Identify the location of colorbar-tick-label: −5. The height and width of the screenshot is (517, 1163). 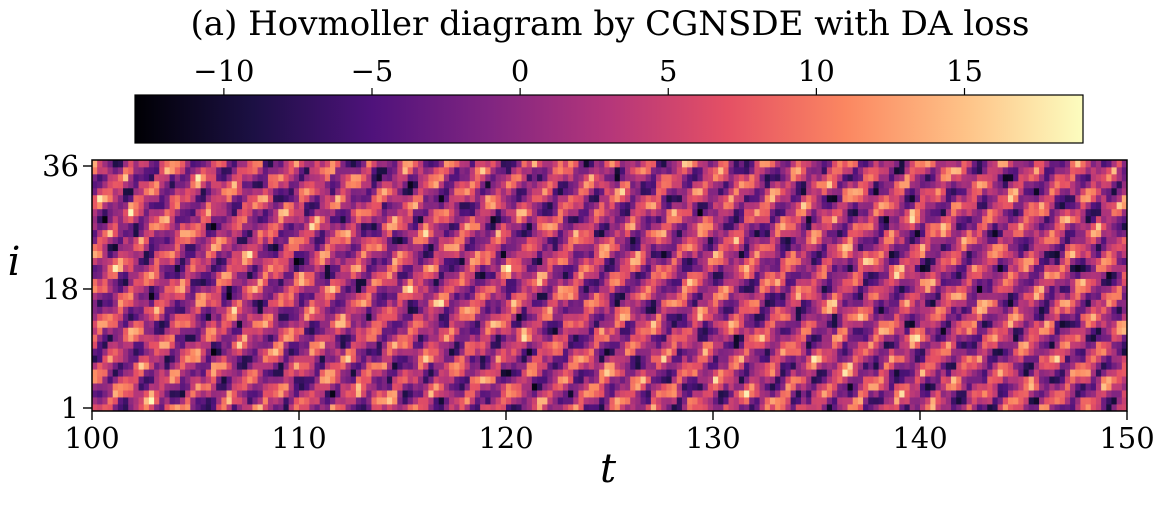
(372, 71).